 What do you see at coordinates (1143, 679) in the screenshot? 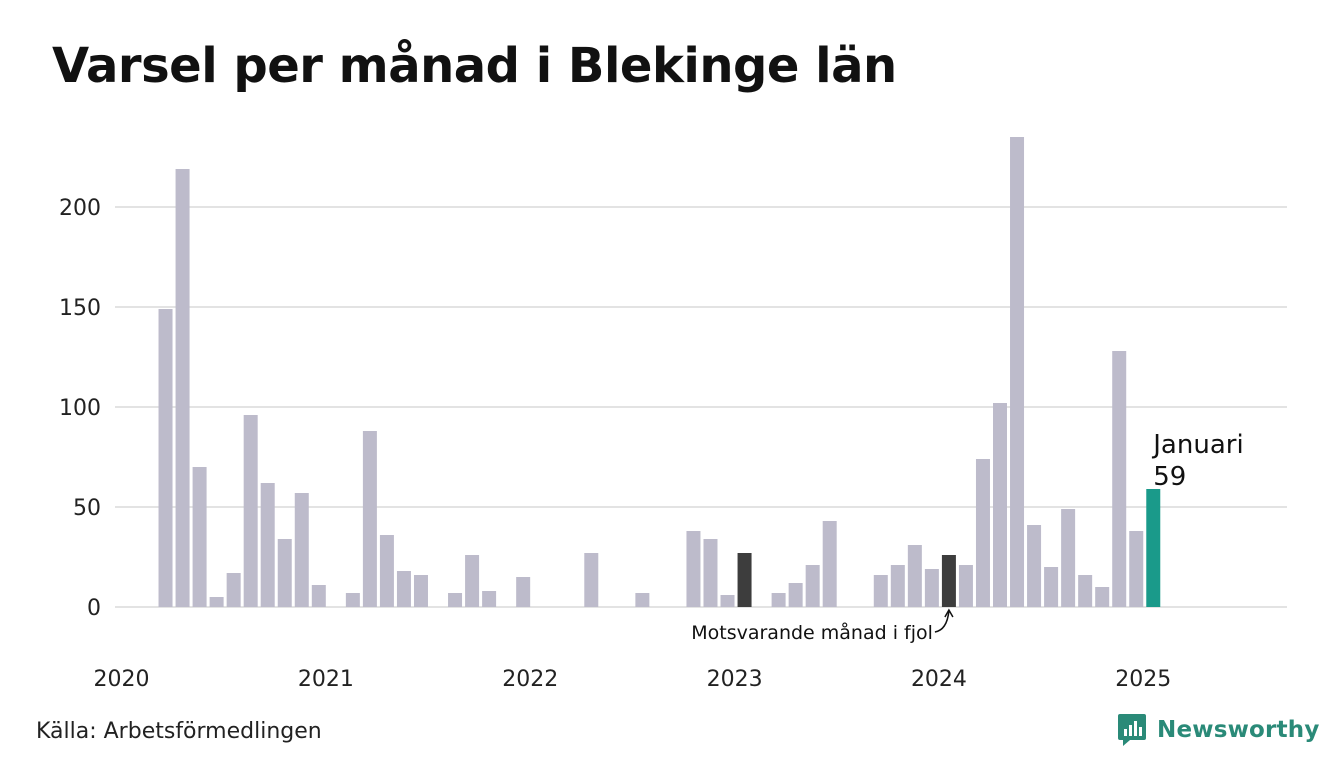
I see `x-tick-label: 2025` at bounding box center [1143, 679].